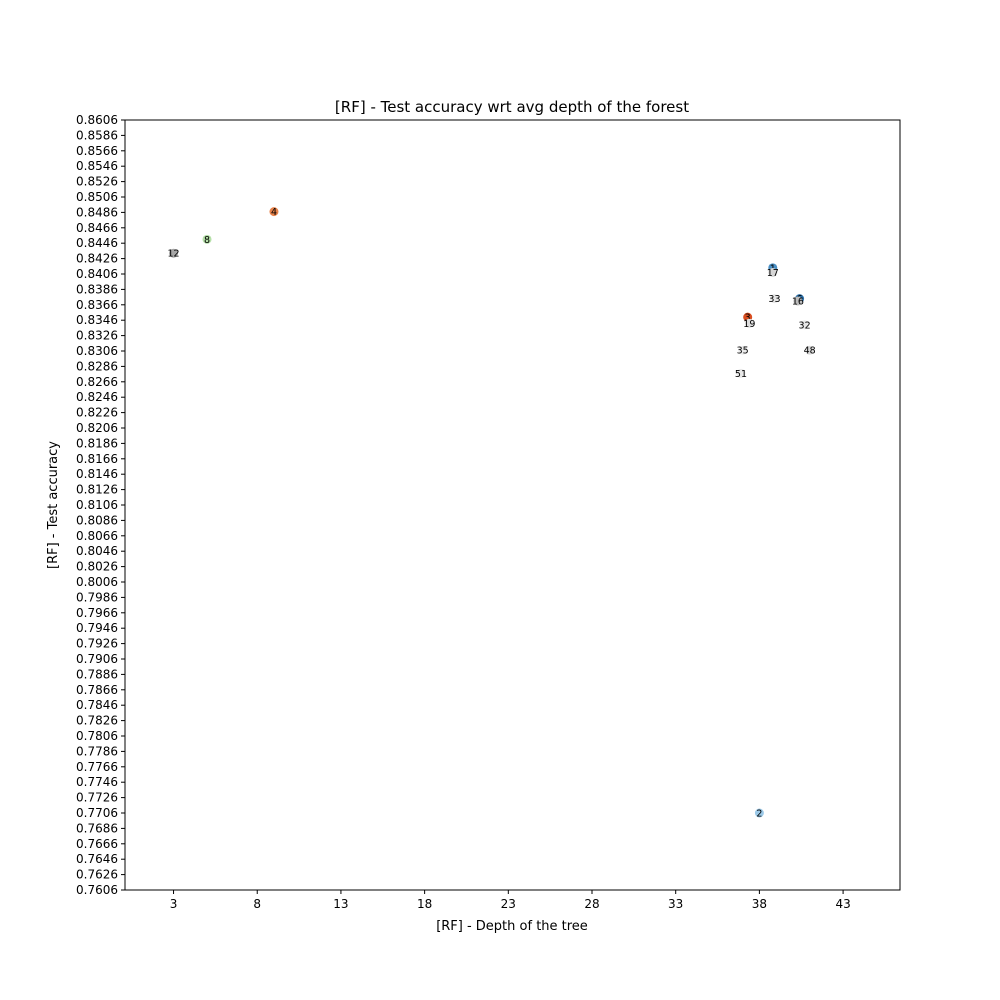 This screenshot has width=1000, height=1000. Describe the element at coordinates (759, 904) in the screenshot. I see `x-tick-label: 38` at that location.